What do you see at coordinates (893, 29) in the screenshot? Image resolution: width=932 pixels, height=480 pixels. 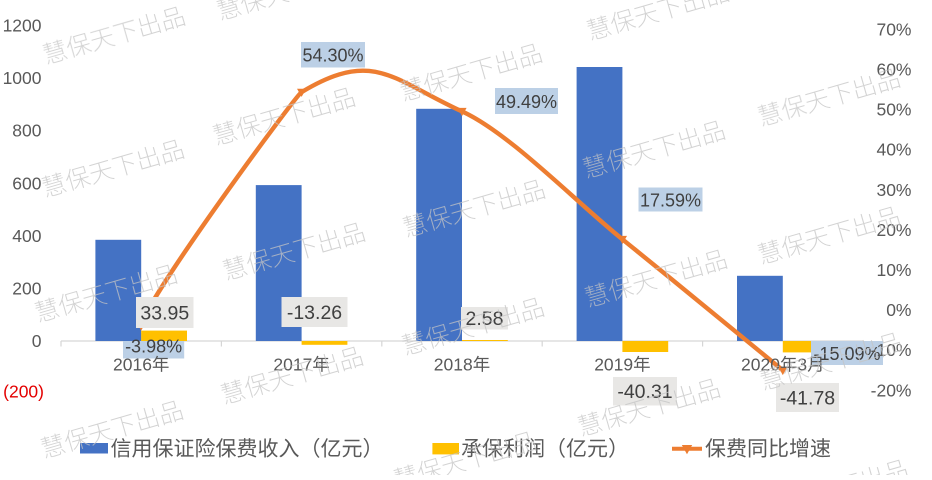 I see `svg-text: 70%` at bounding box center [893, 29].